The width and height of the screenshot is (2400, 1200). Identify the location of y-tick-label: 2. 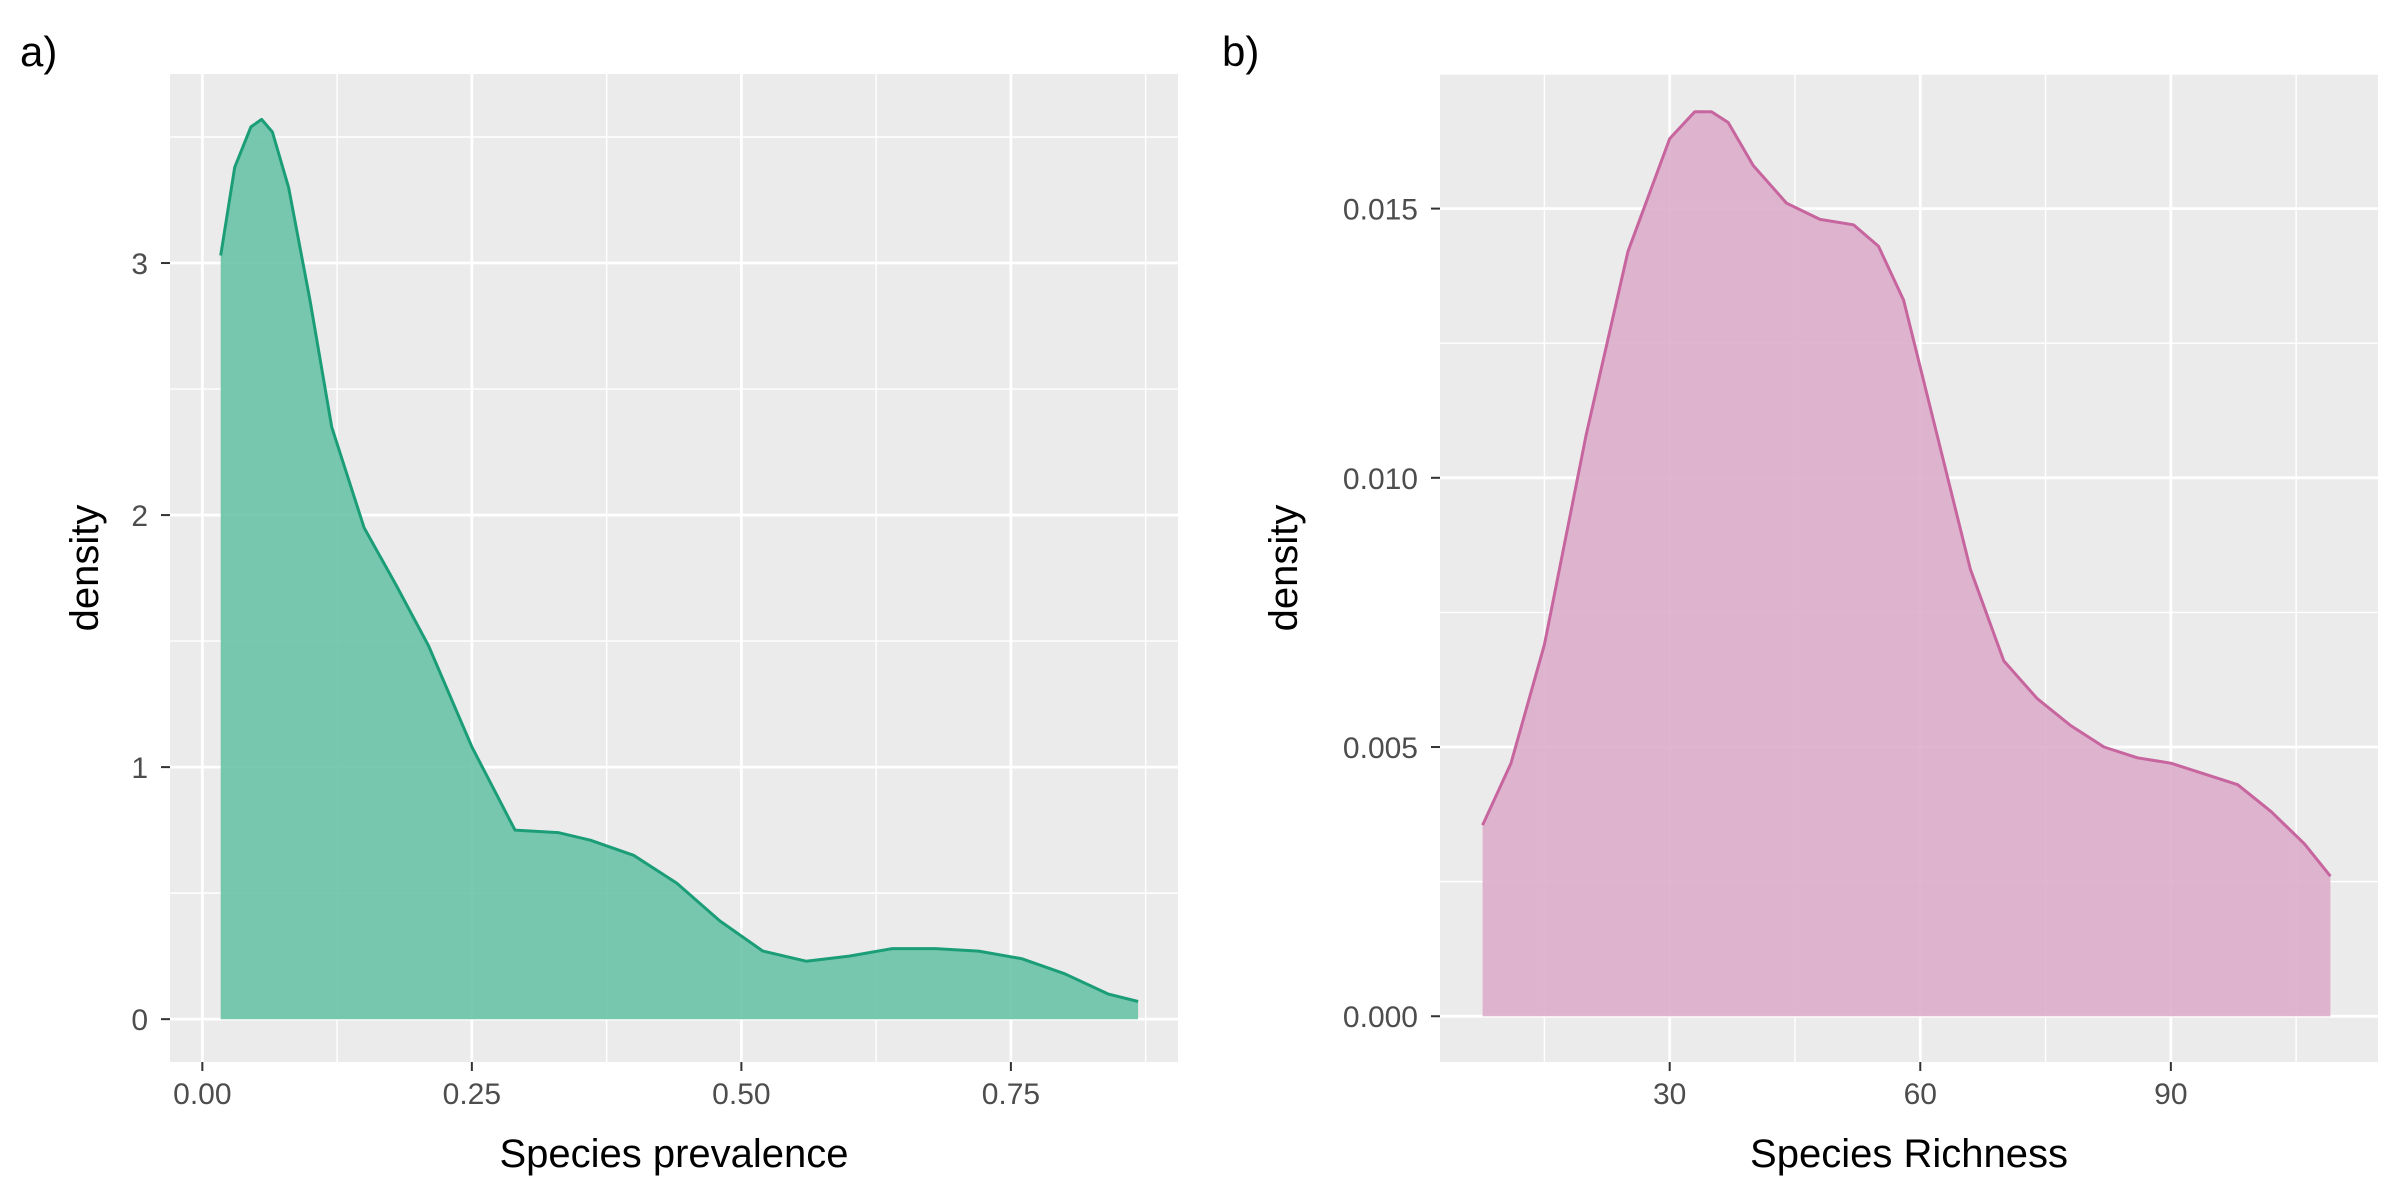
(139, 516).